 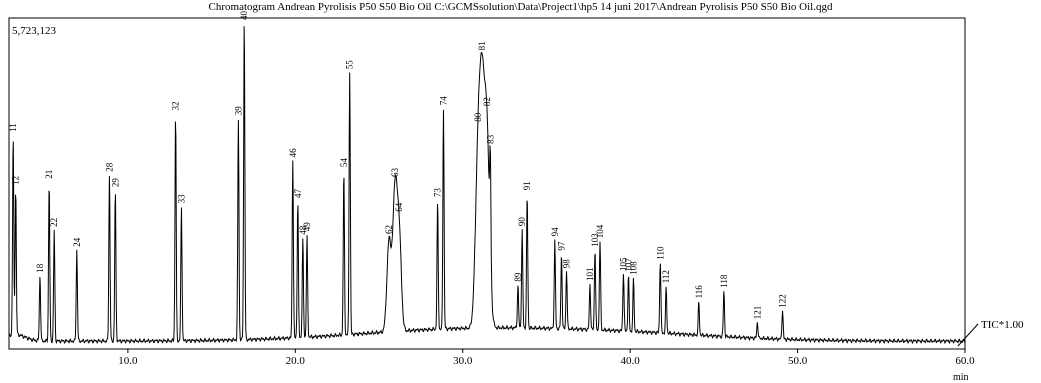 What do you see at coordinates (968, 335) in the screenshot?
I see `series-label-leader` at bounding box center [968, 335].